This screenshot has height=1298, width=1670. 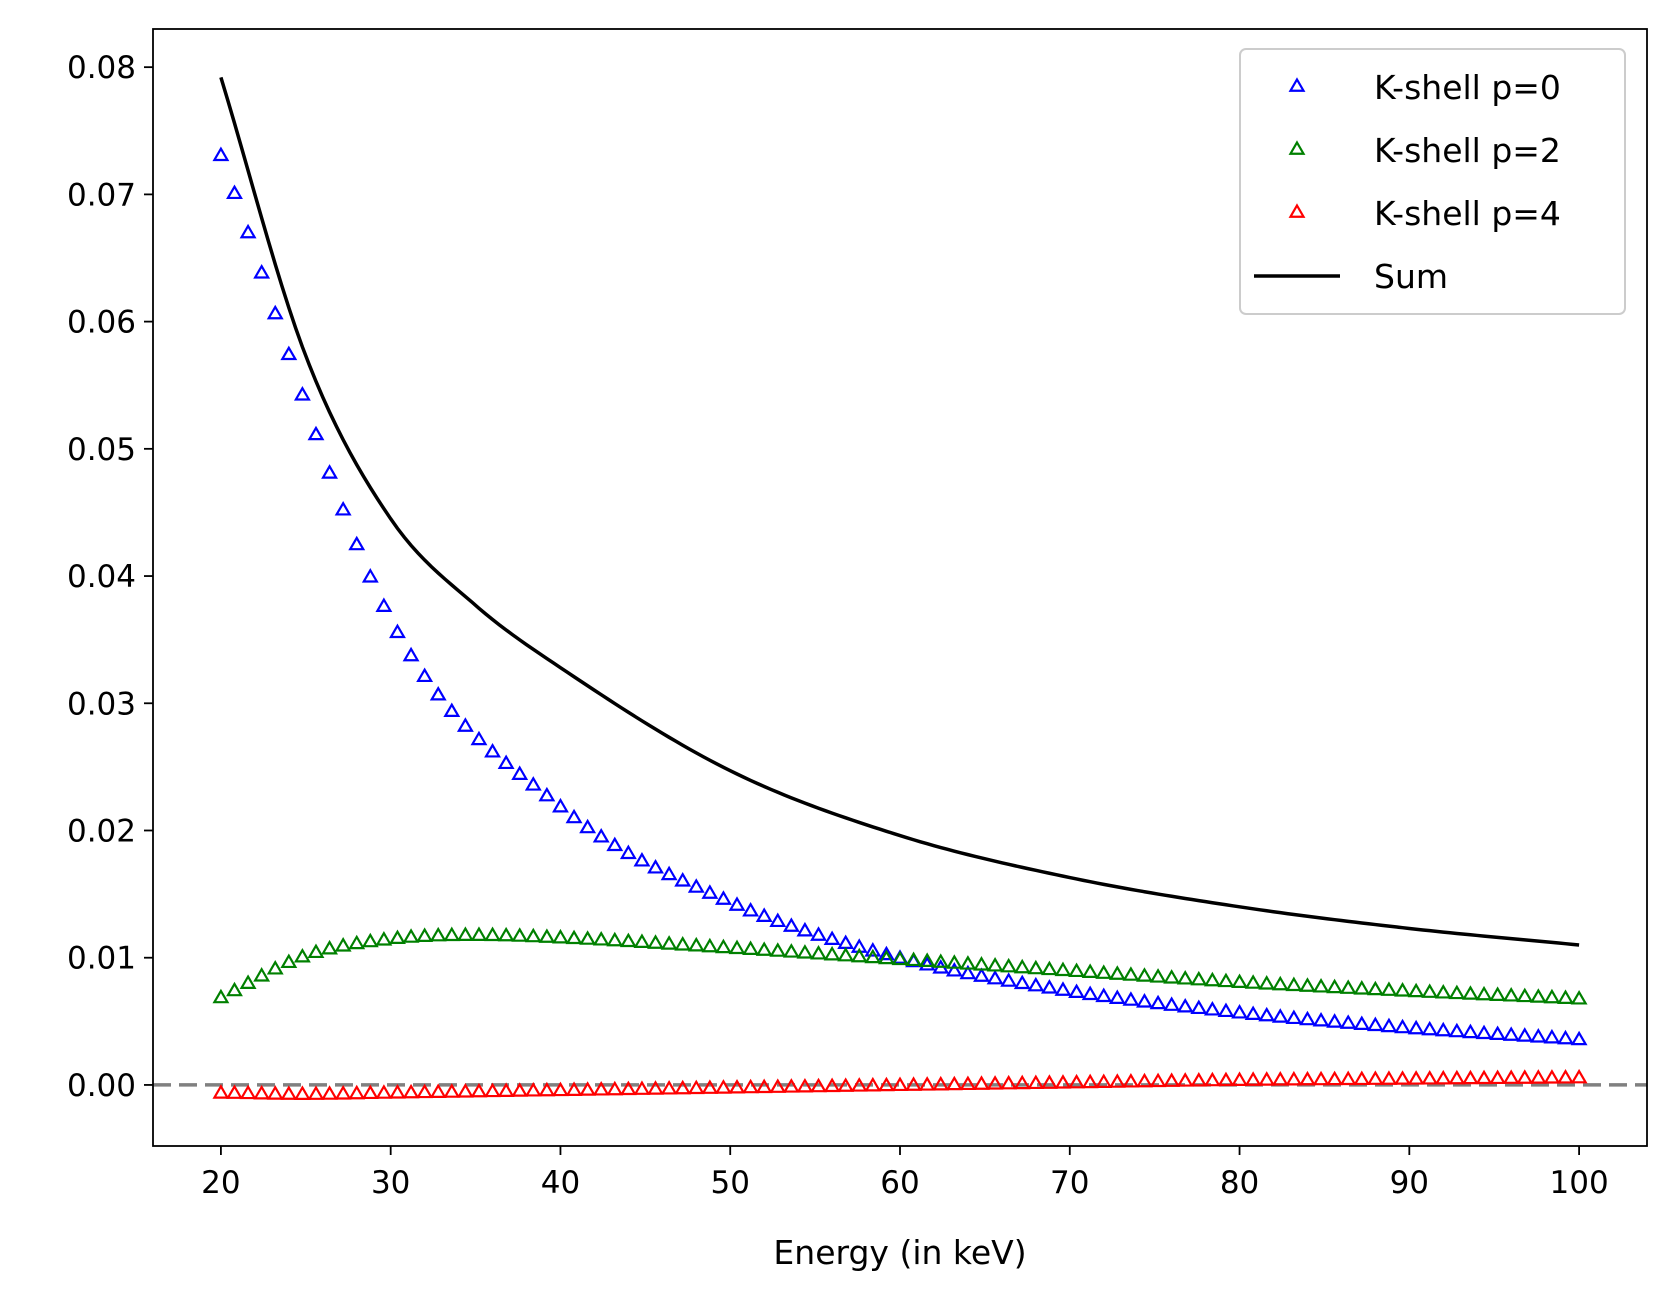 What do you see at coordinates (1411, 276) in the screenshot?
I see `legend-label: Sum` at bounding box center [1411, 276].